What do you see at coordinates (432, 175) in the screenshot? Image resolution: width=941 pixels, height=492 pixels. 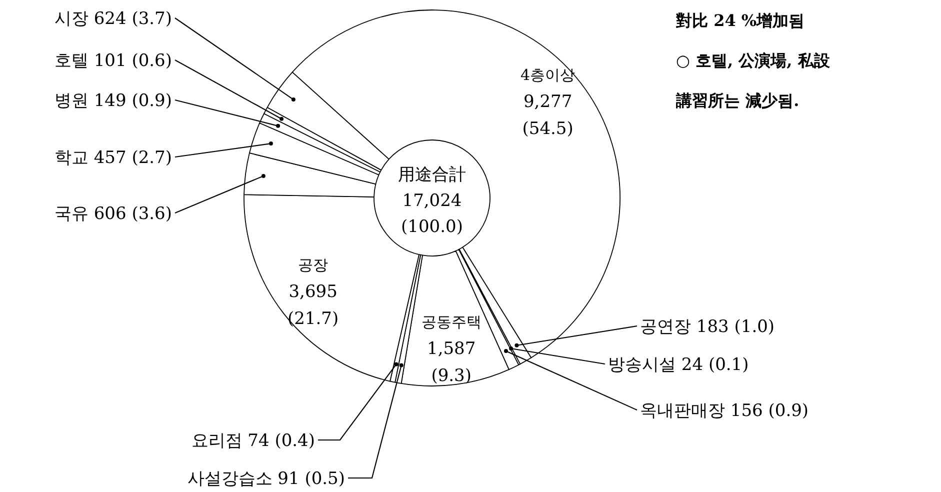 I see `text: 用途合計` at bounding box center [432, 175].